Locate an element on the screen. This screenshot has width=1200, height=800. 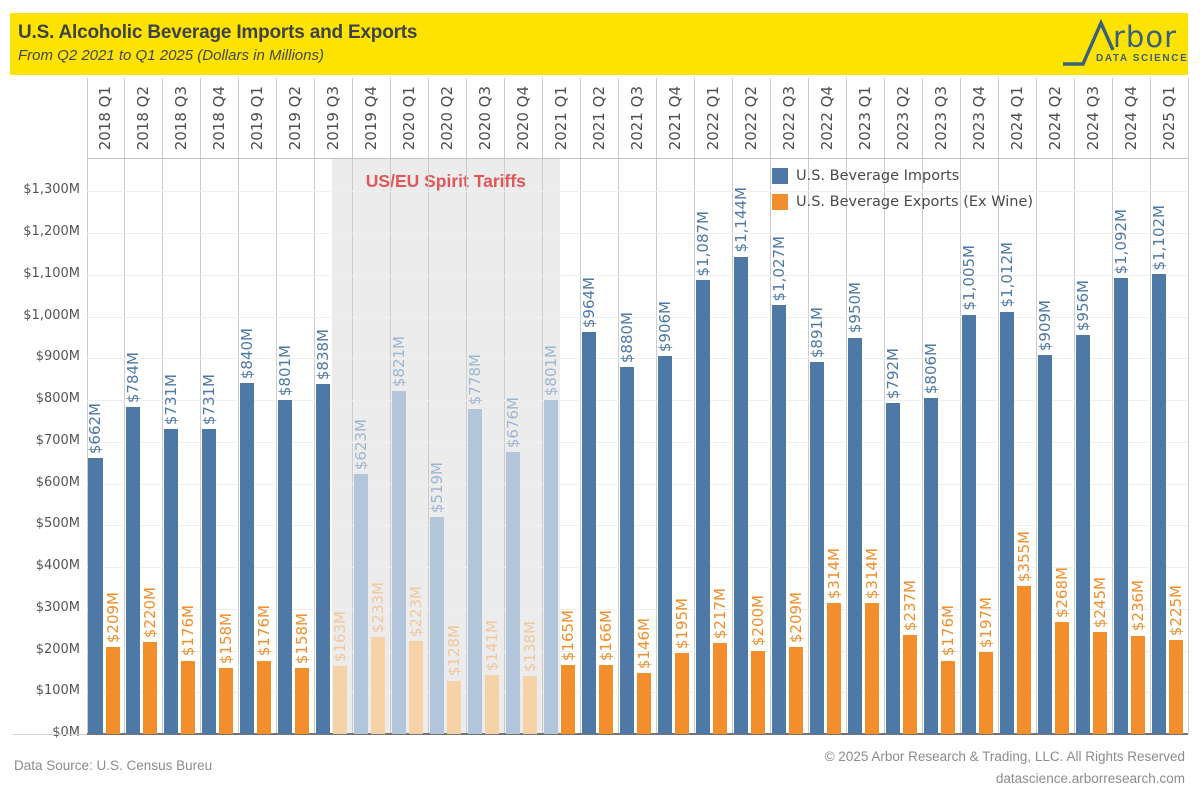
import-bar-2025-Q1 is located at coordinates (1159, 504).